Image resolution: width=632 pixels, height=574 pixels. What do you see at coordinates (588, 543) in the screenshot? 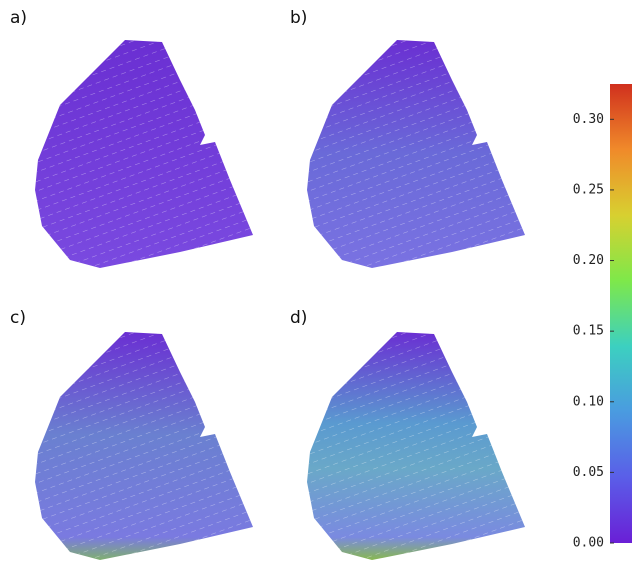
I see `colorbar-tick-label: 0.00` at bounding box center [588, 543].